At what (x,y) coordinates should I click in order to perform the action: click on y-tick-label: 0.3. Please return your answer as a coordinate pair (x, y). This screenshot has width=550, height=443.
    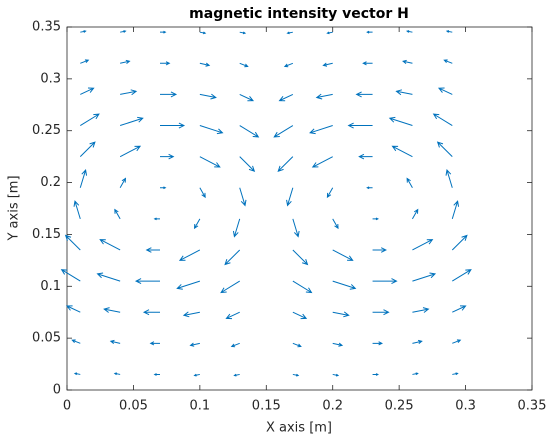
    Looking at the image, I should click on (50, 78).